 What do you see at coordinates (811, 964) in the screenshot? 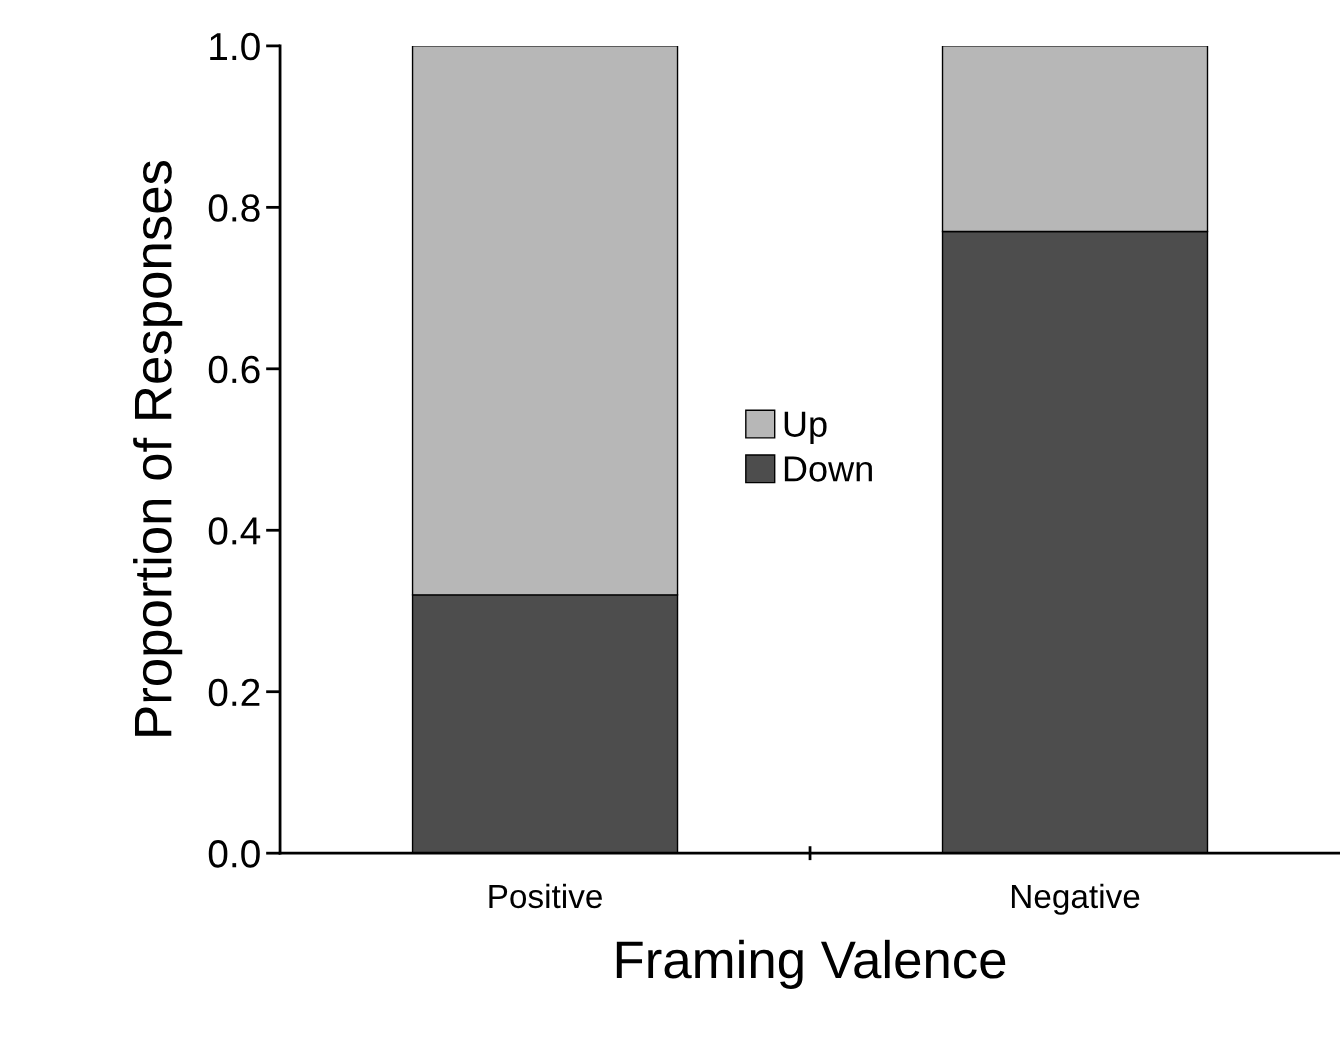
I see `x-axis-title: Framing Valence` at bounding box center [811, 964].